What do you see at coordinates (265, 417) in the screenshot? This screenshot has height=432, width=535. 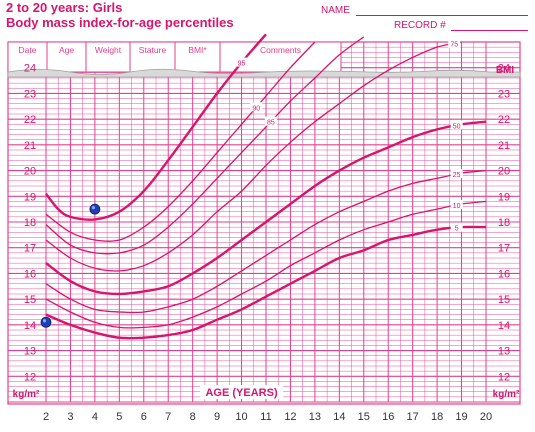 I see `x-tick: 11` at bounding box center [265, 417].